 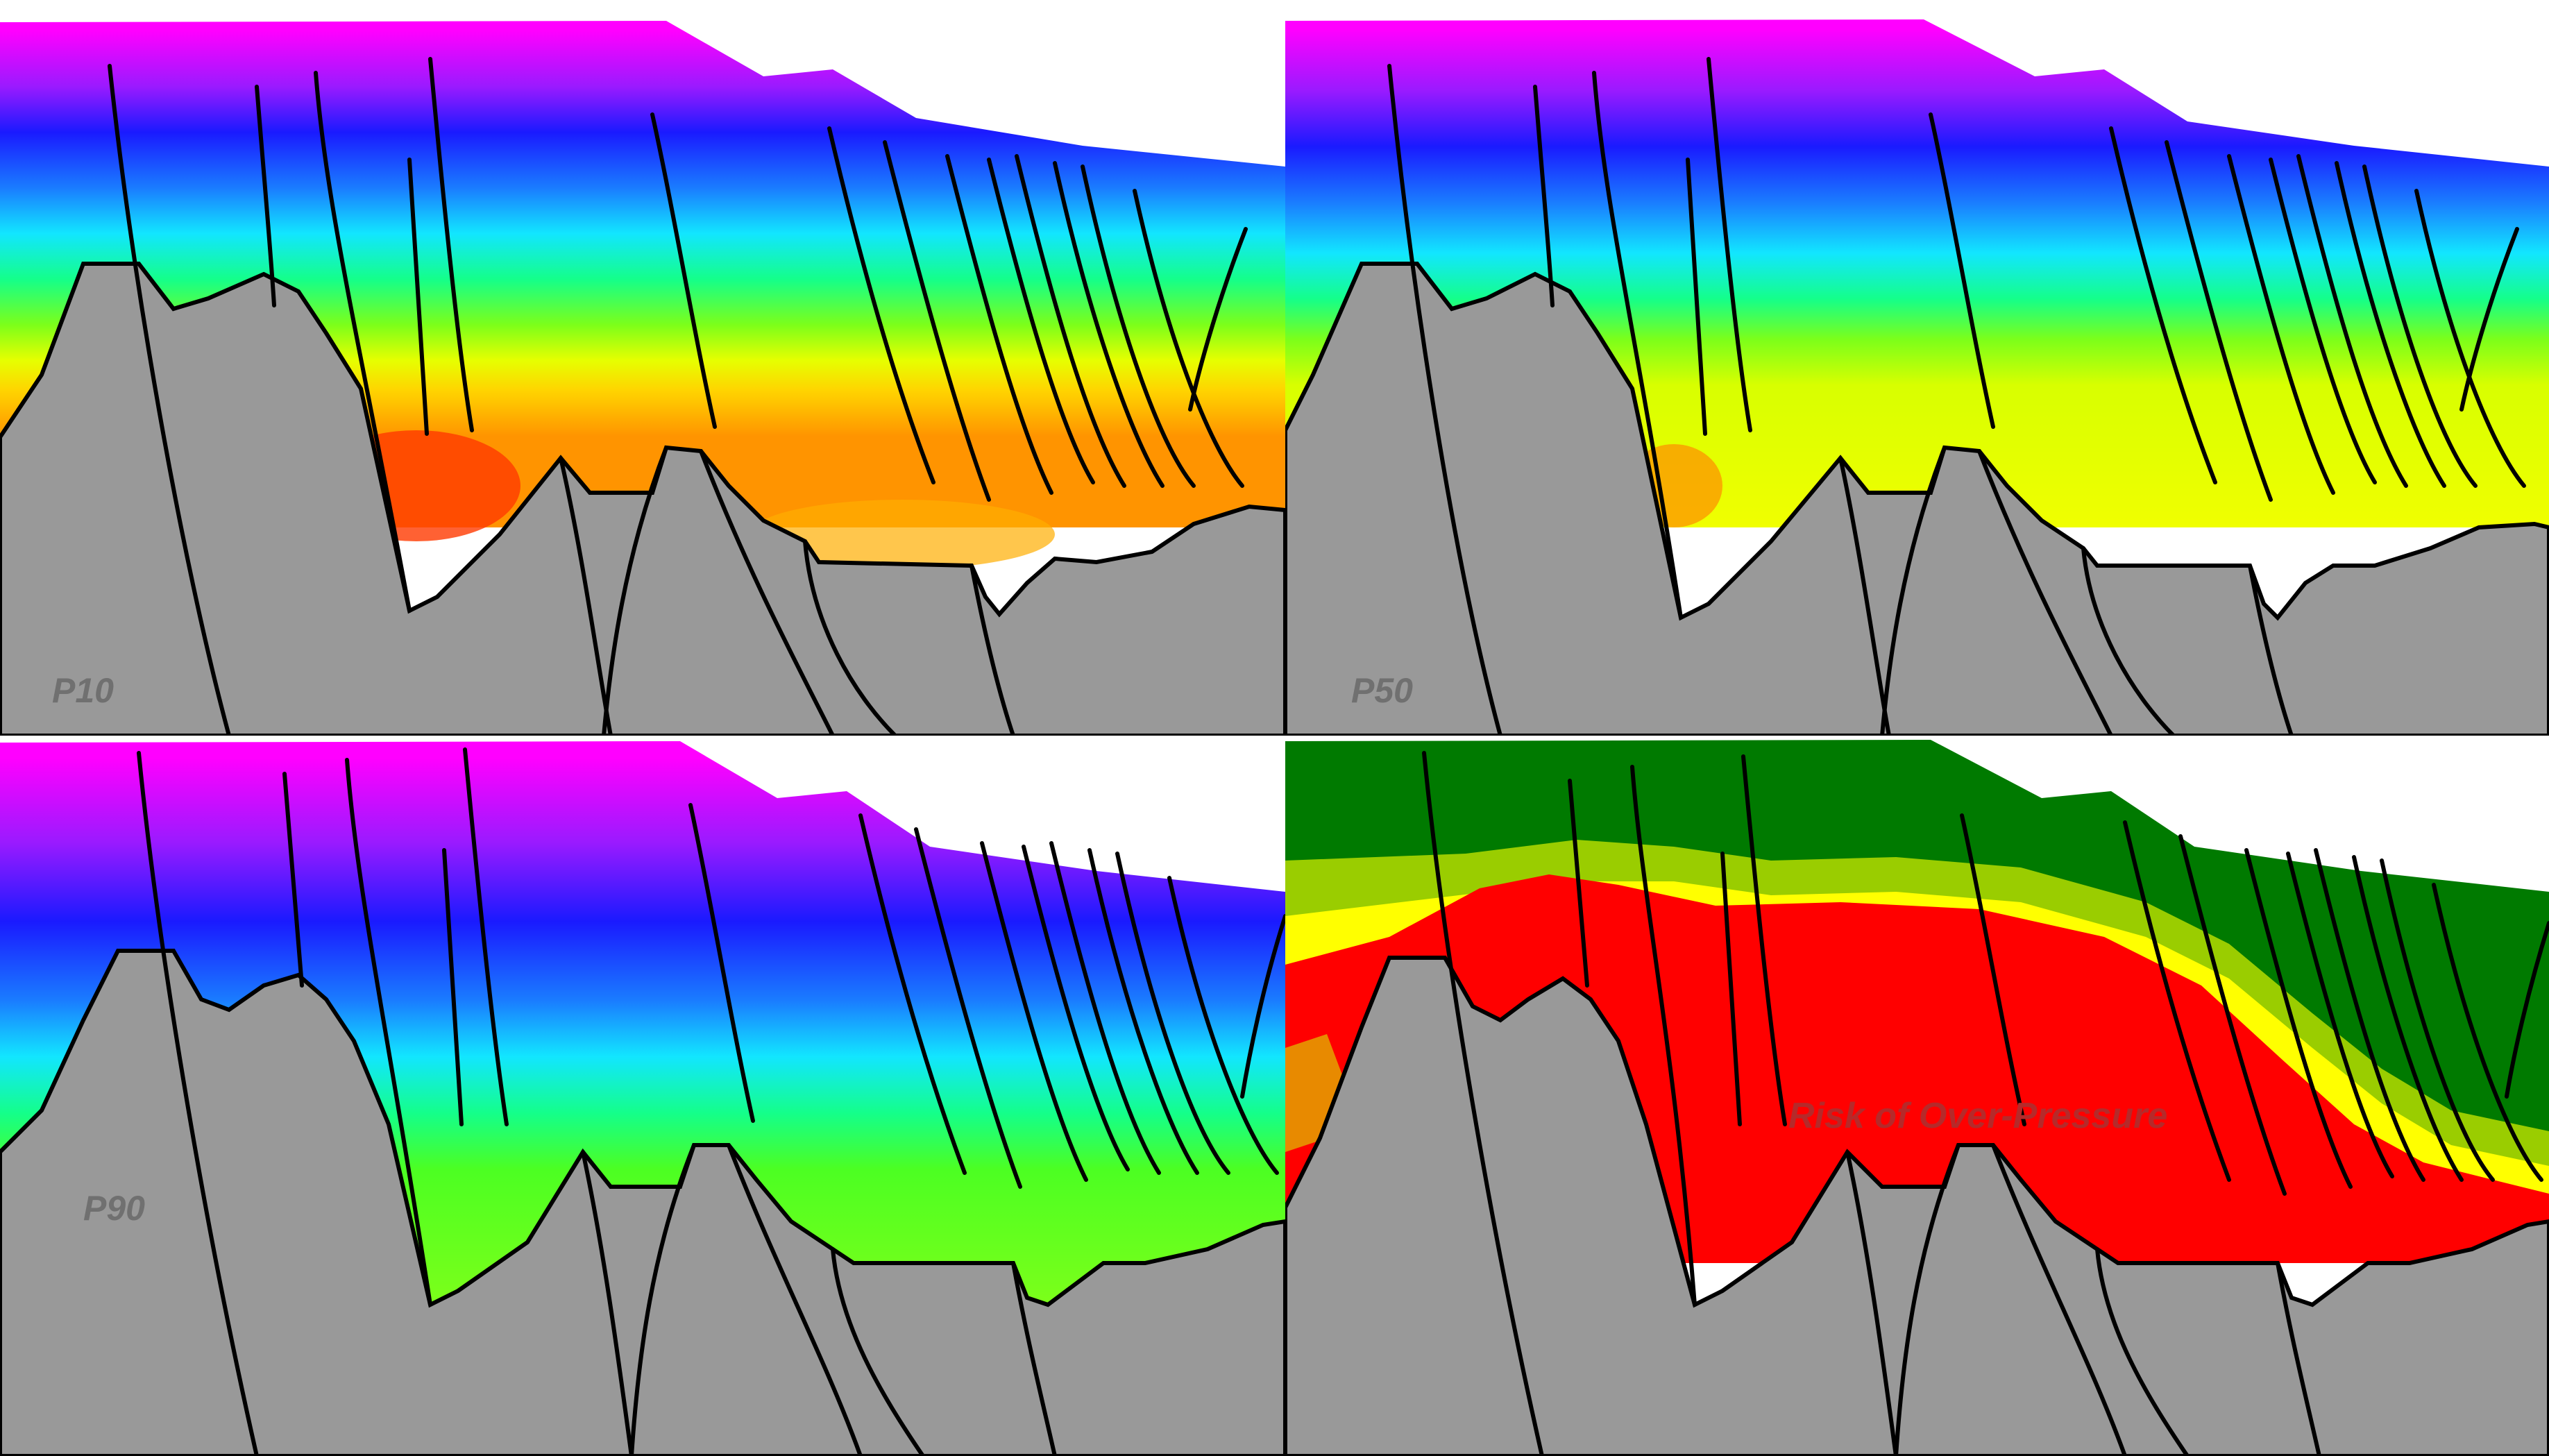 What do you see at coordinates (1382, 690) in the screenshot?
I see `p50-label: P50` at bounding box center [1382, 690].